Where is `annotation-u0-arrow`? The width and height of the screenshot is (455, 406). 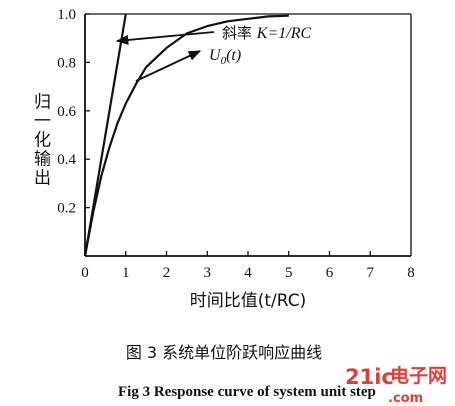
annotation-u0-arrow is located at coordinates (168, 66).